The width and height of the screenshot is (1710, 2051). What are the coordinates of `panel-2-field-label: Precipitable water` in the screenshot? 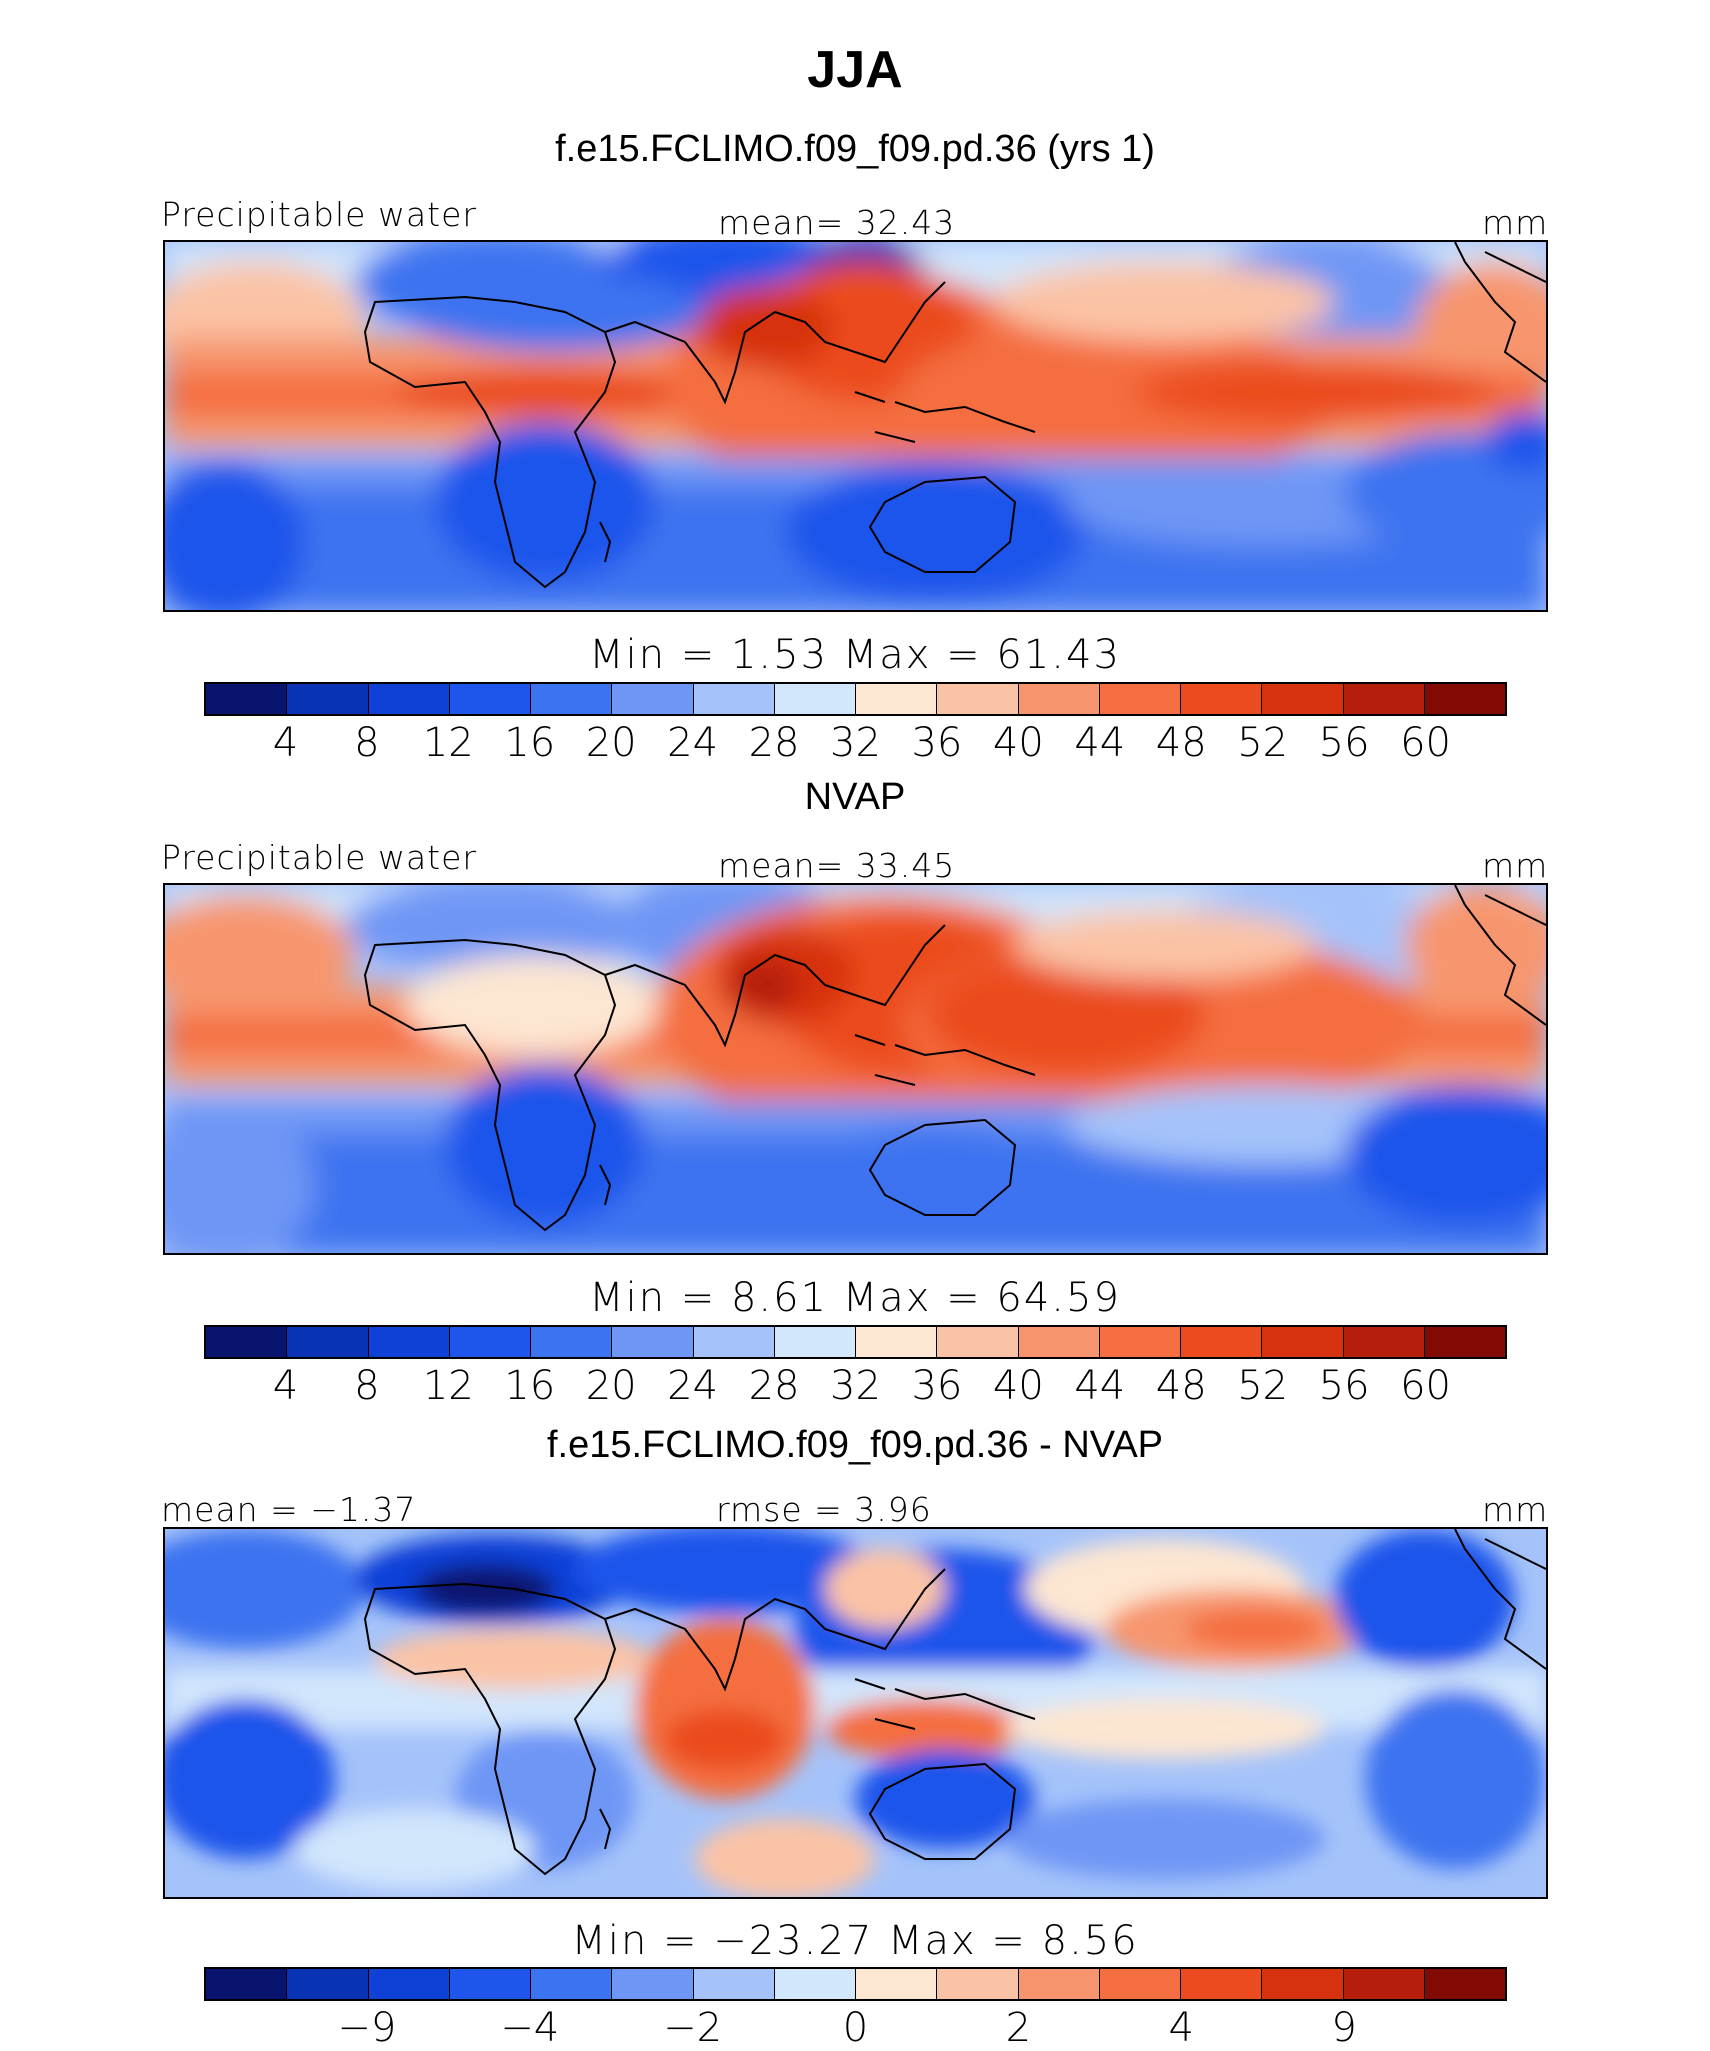 It's located at (319, 857).